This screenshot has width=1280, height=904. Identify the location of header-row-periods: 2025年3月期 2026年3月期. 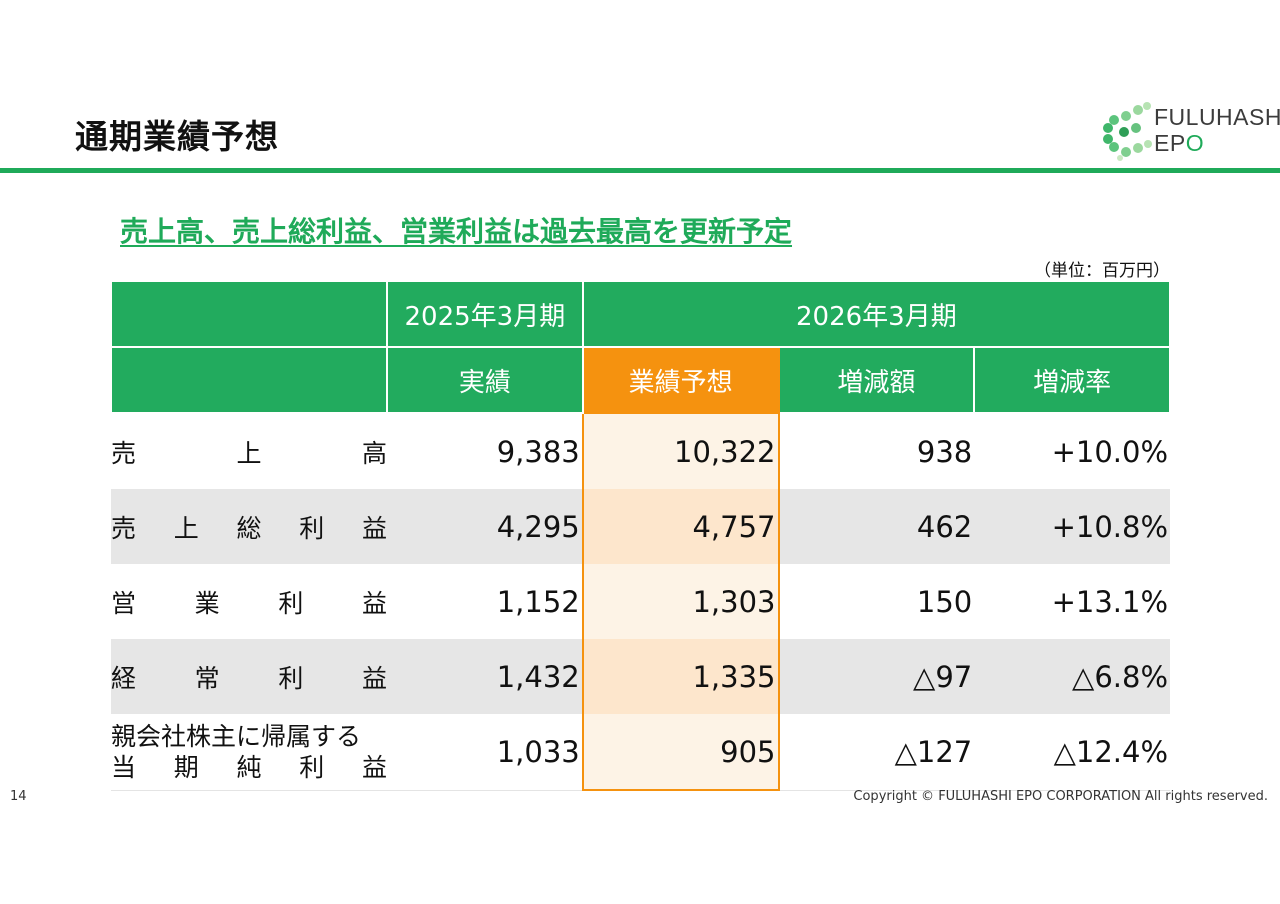
(641, 314).